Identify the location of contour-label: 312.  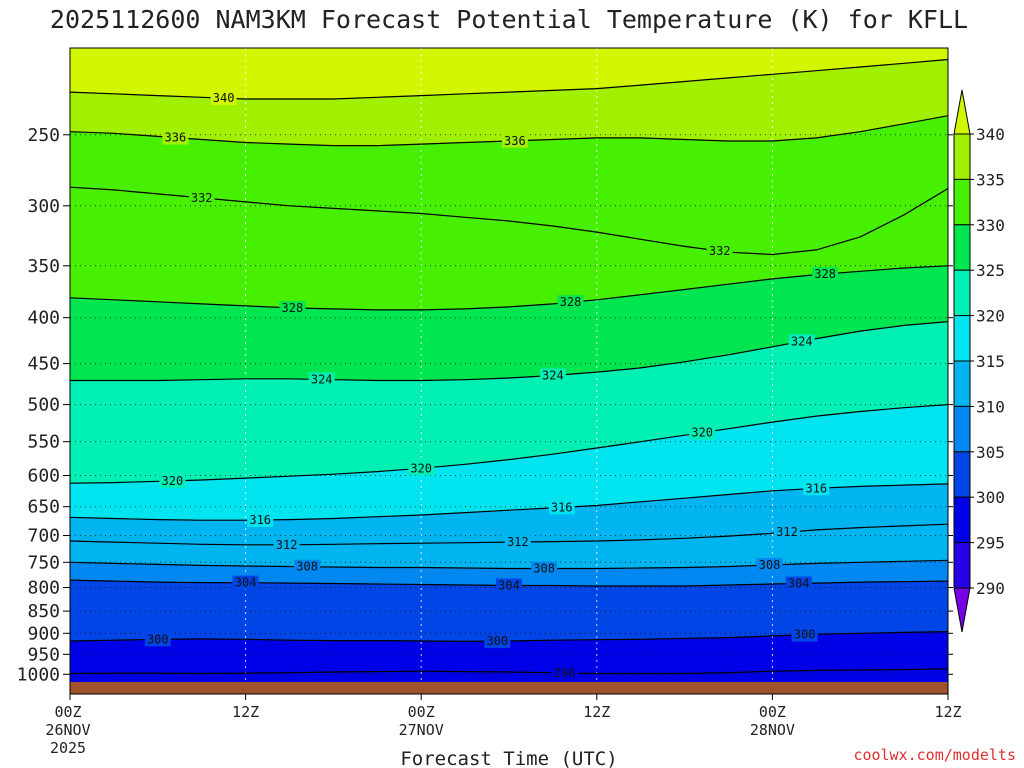
(286, 544).